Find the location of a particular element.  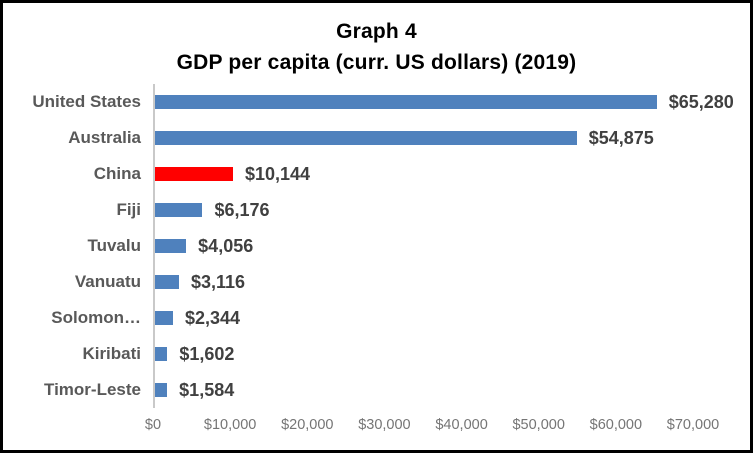

chart-title-line1: Graph 4 is located at coordinates (376, 31).